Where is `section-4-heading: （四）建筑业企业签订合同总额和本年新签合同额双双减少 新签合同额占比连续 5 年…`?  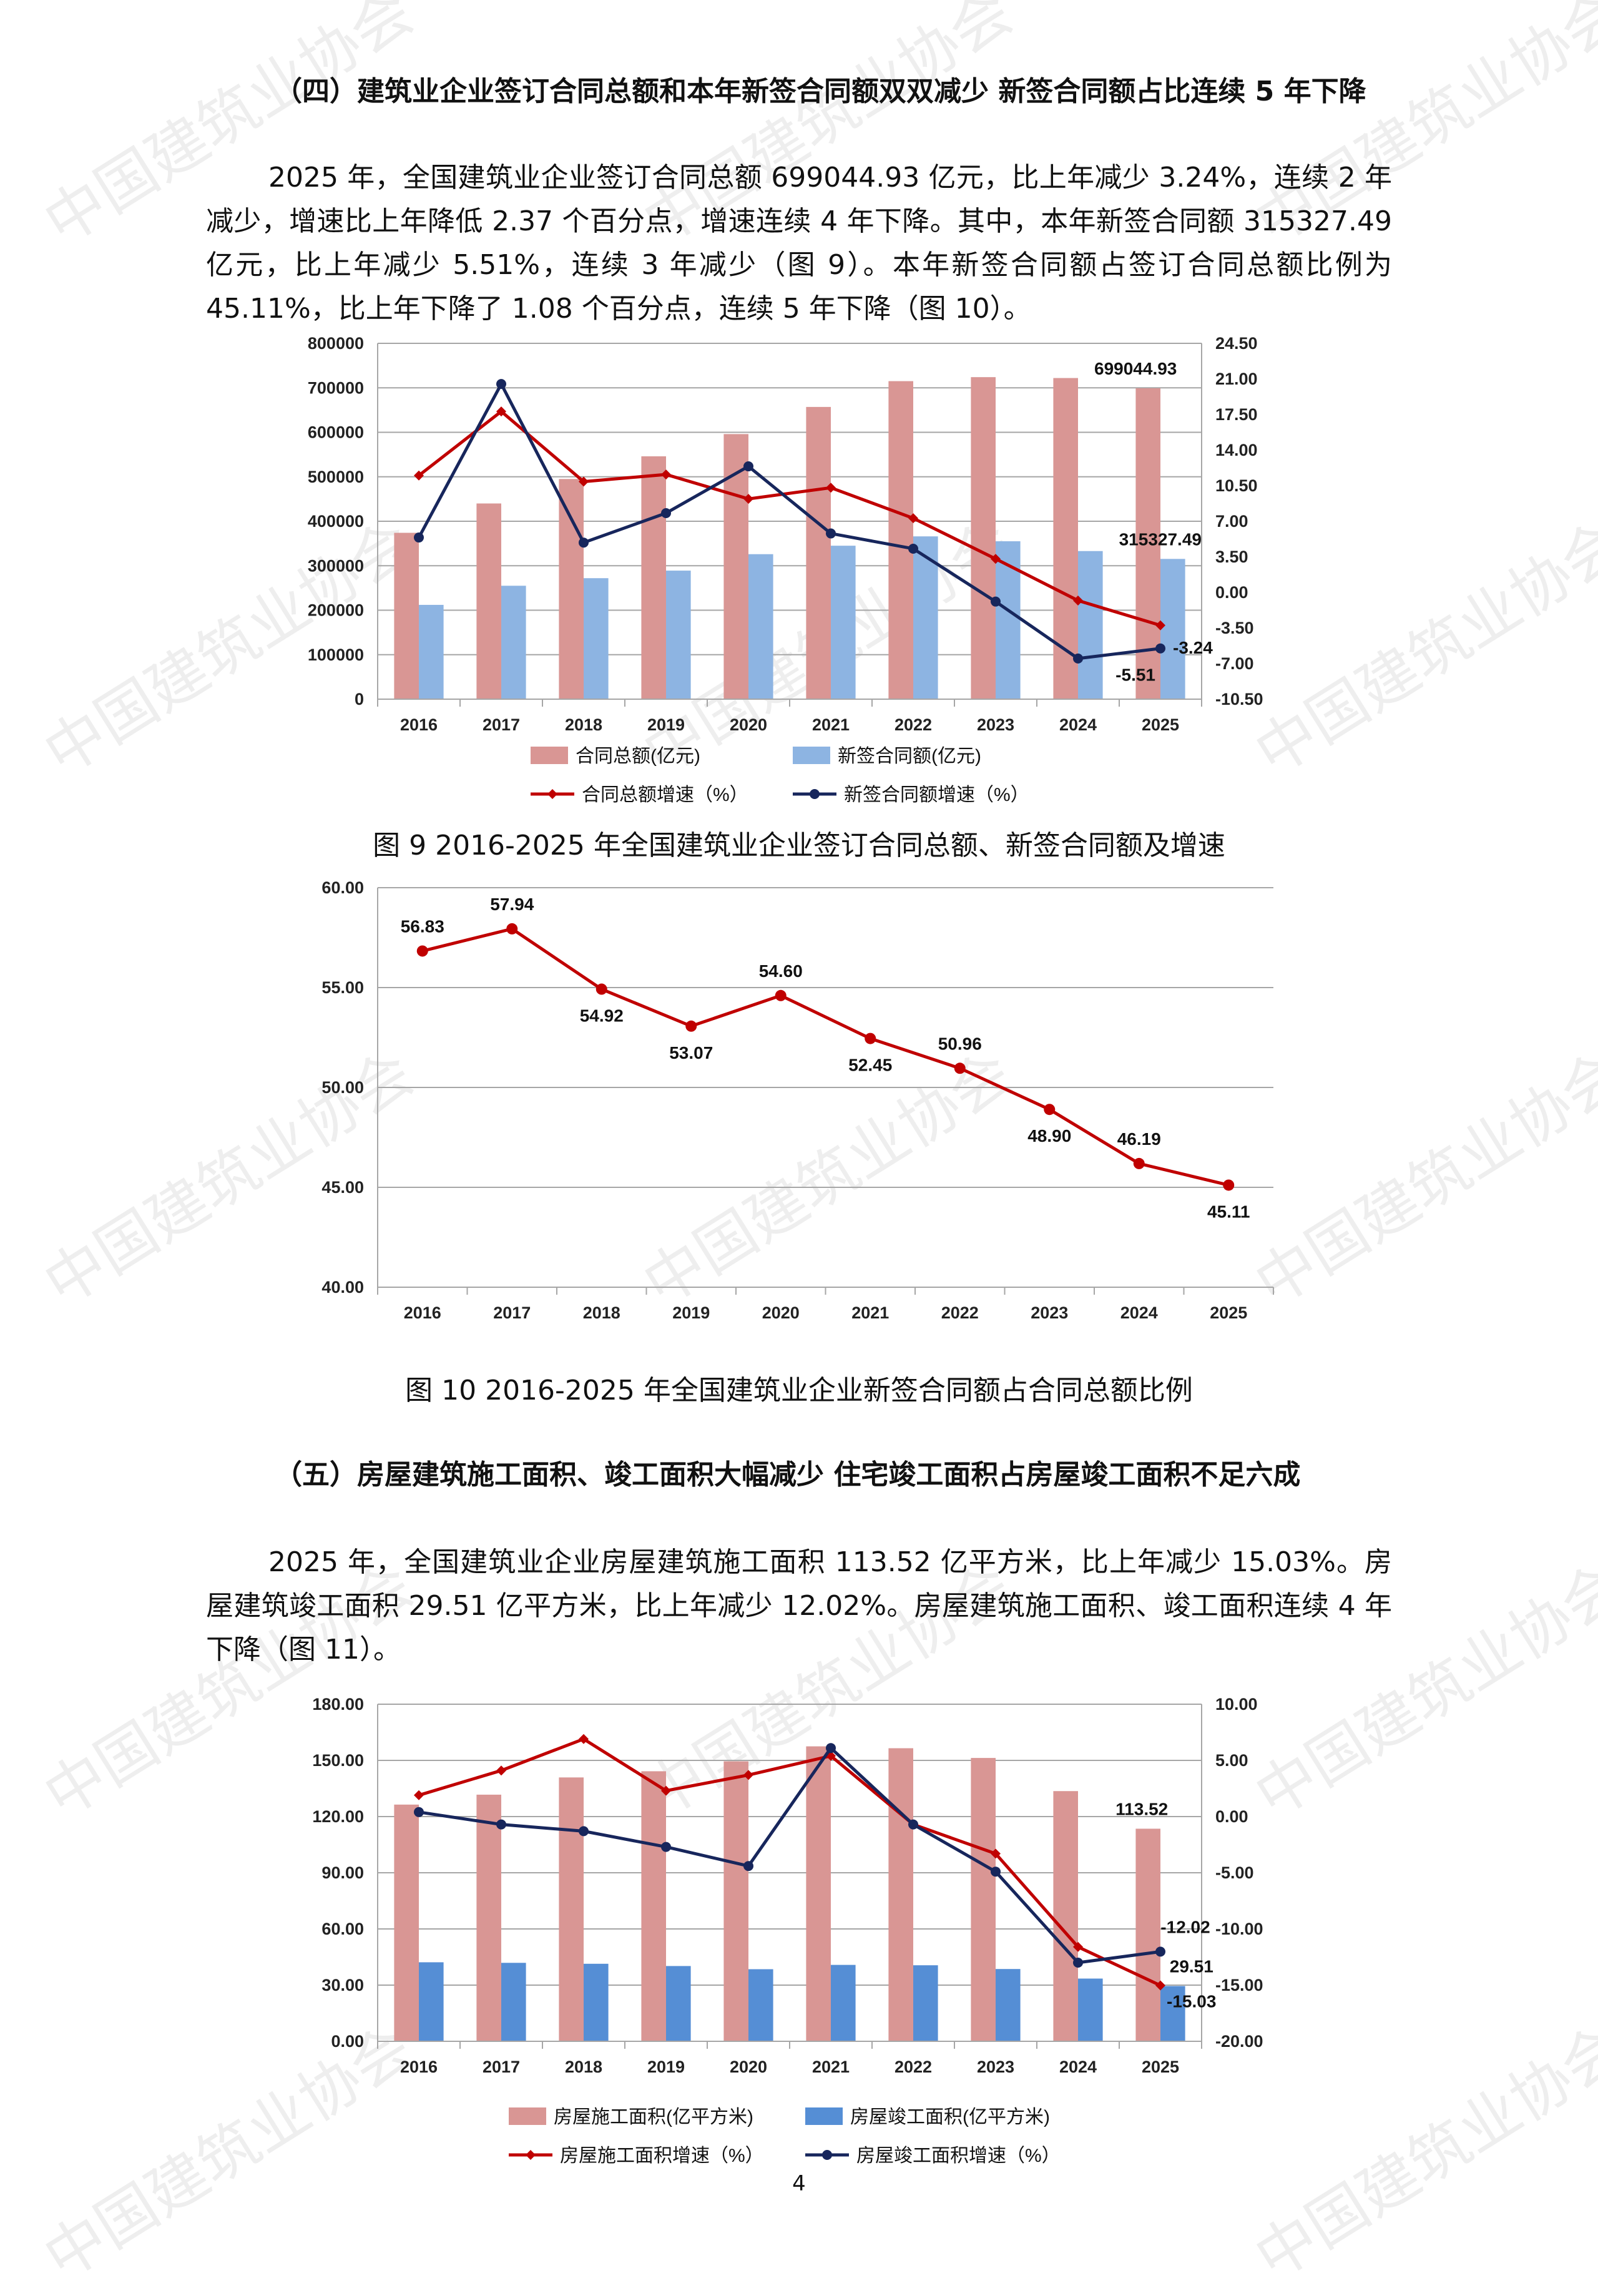 section-4-heading: （四）建筑业企业签订合同总额和本年新签合同额双双减少 新签合同额占比连续 5 年… is located at coordinates (799, 92).